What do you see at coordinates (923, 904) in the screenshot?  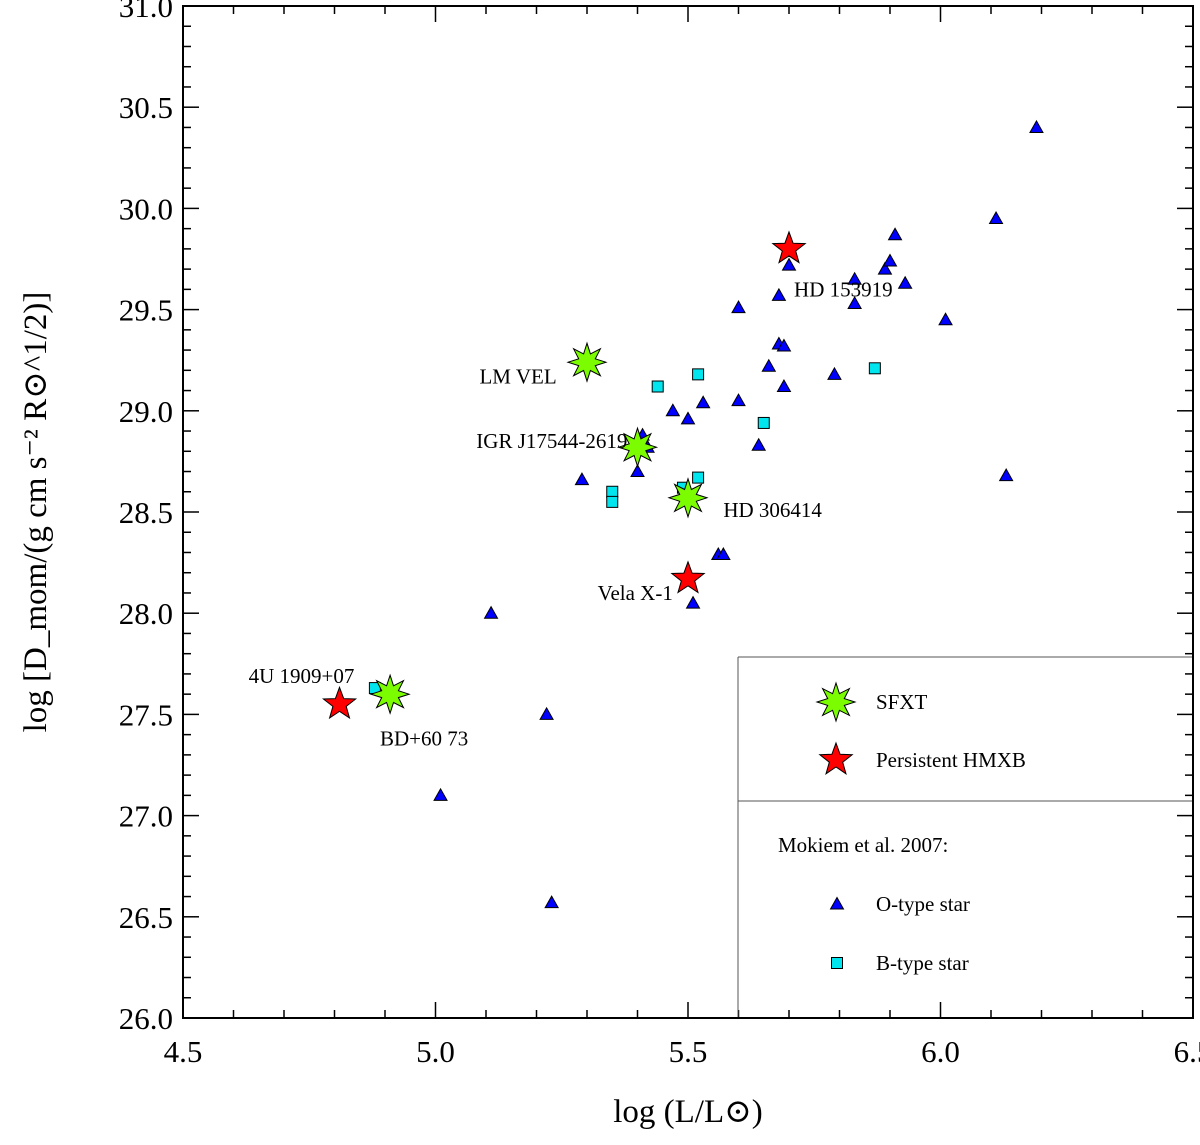 I see `legend-label: O-type star` at bounding box center [923, 904].